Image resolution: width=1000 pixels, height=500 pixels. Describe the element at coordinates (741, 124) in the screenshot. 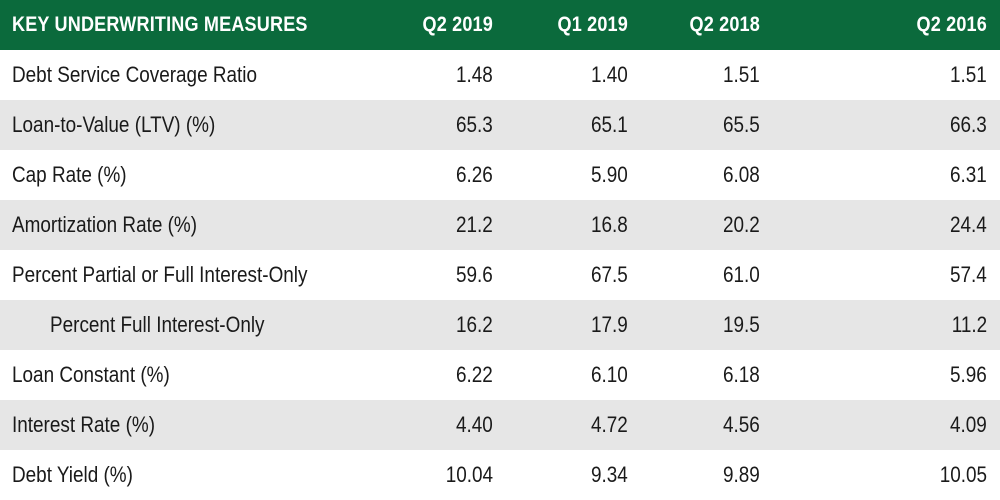

I see `row-value: 65.5` at that location.